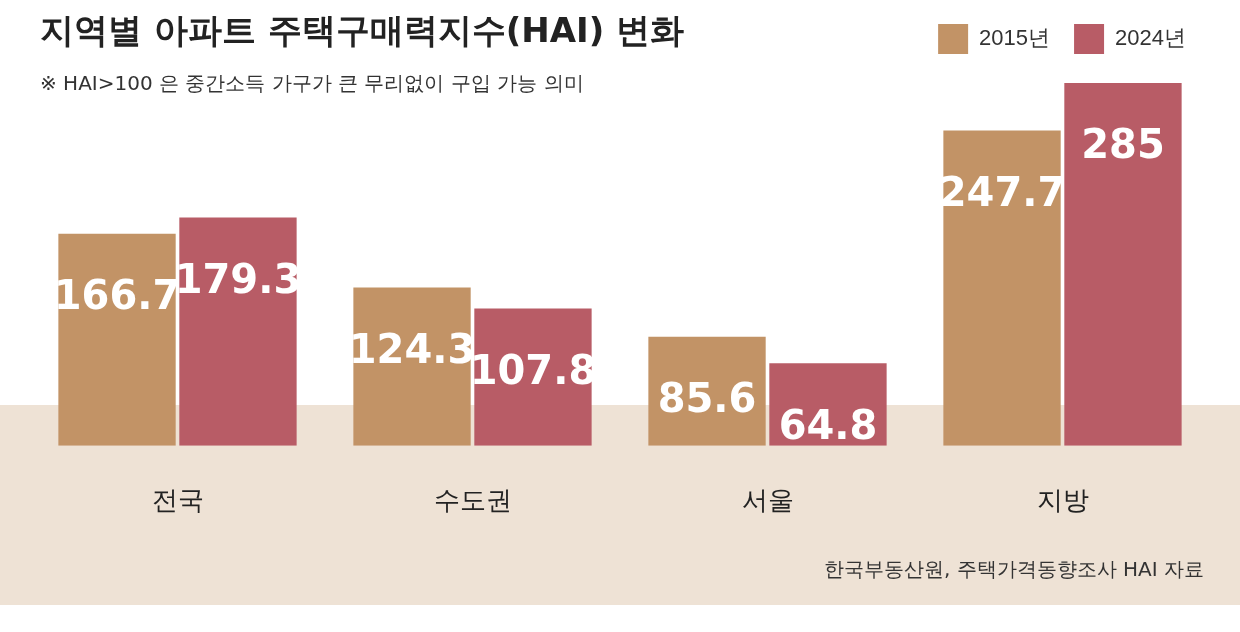  Describe the element at coordinates (362, 30) in the screenshot. I see `chart-title: 지역별 아파트 주택구매력지수(HAI) 변화` at that location.